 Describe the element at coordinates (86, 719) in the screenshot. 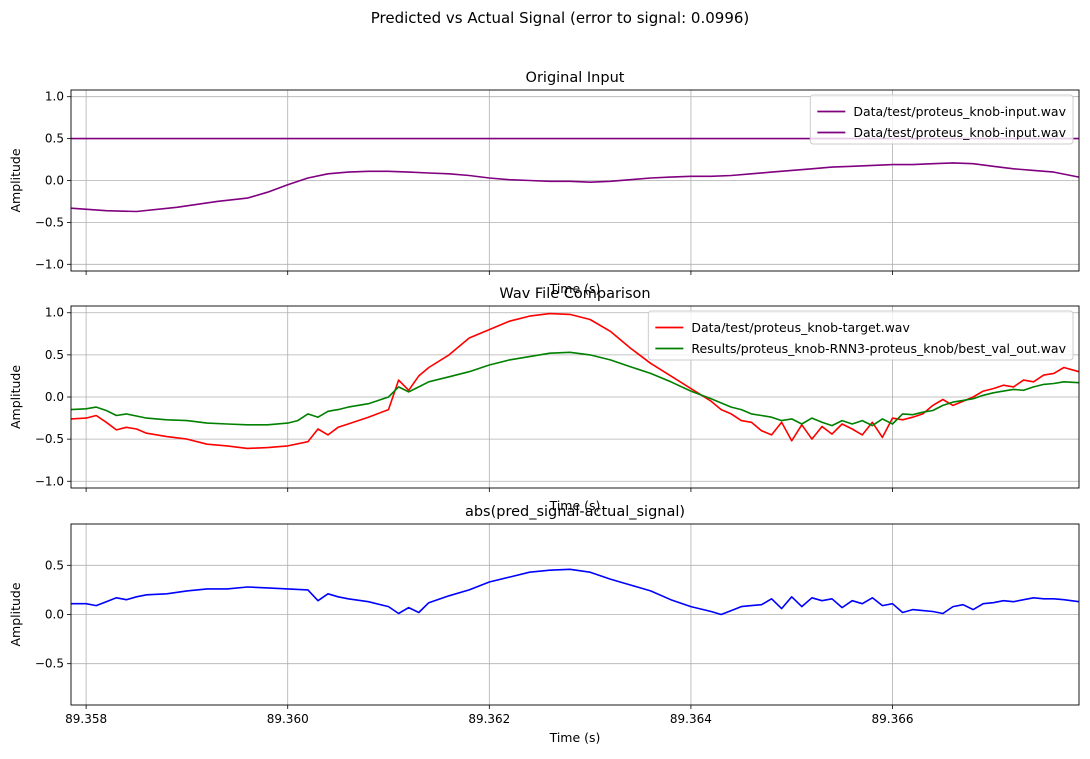

I see `x-tick-label: 89.358` at that location.